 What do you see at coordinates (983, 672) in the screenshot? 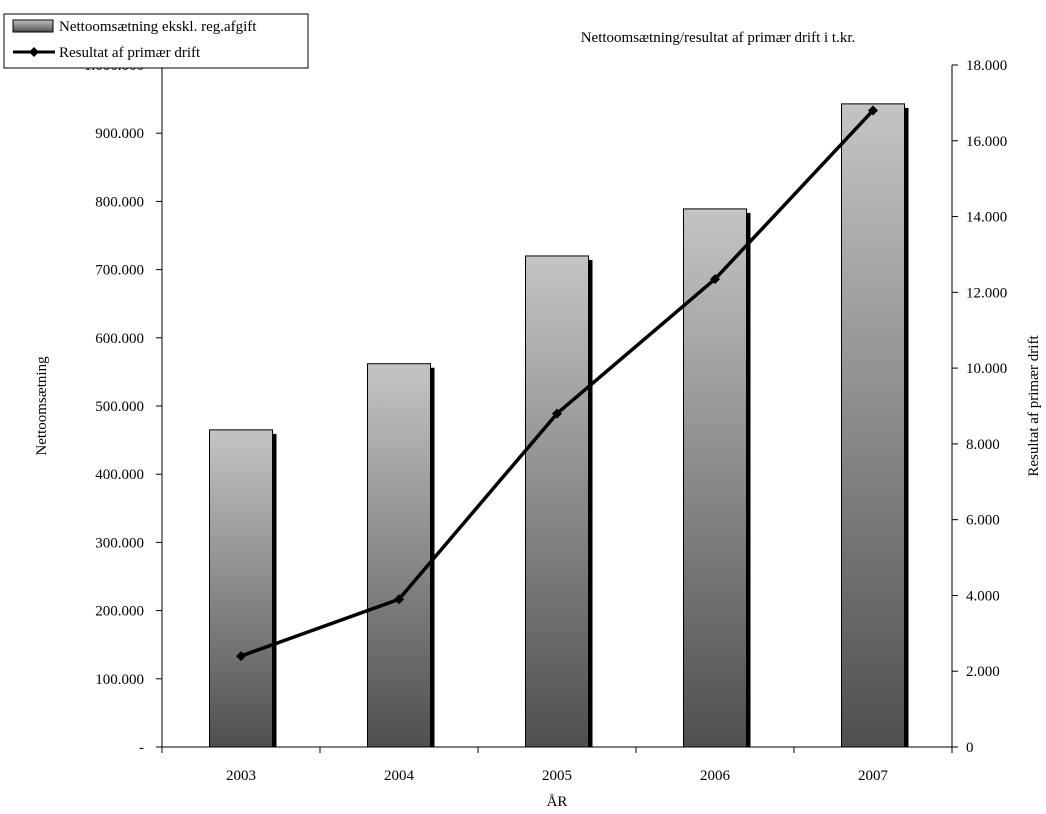
I see `right-y-tick-label: 2.000` at bounding box center [983, 672].